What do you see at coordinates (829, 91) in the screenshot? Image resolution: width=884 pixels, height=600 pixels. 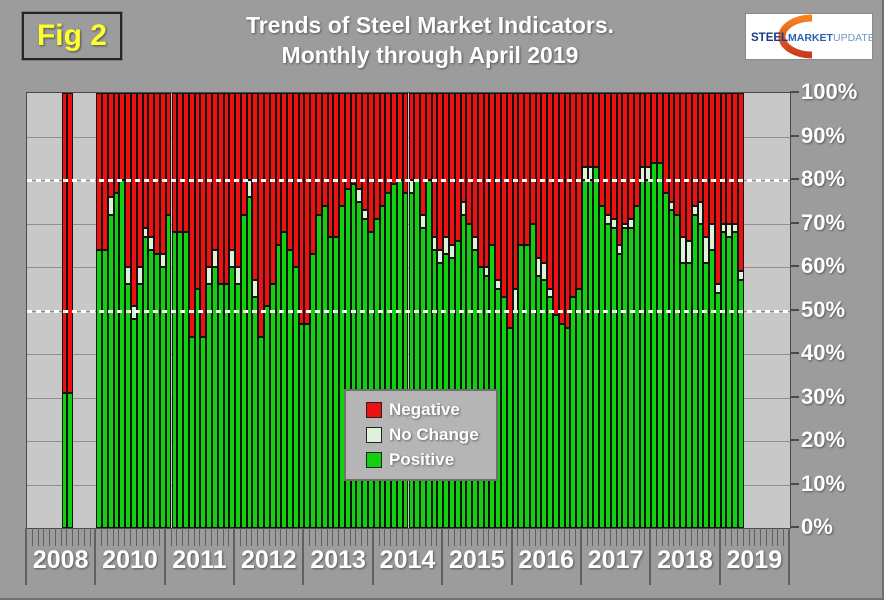 I see `y-axis-label-100%: 100%` at bounding box center [829, 91].